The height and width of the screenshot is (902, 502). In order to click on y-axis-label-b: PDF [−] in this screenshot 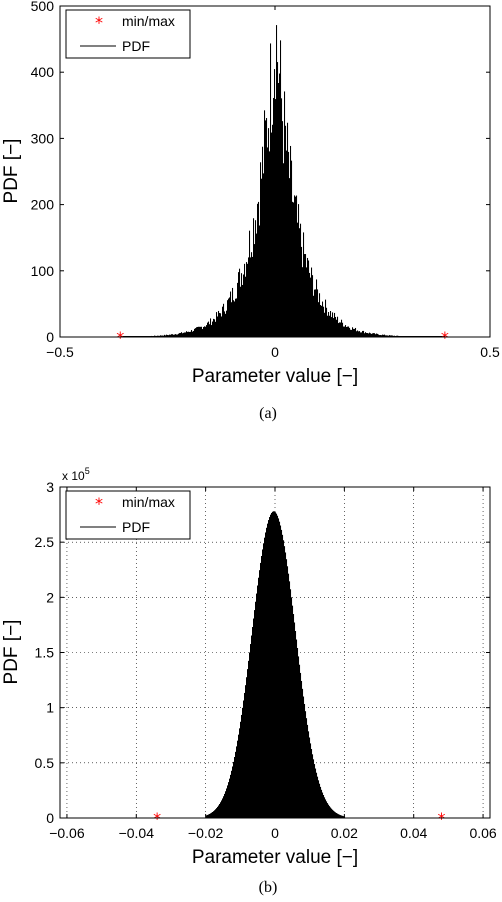, I will do `click(11, 652)`.